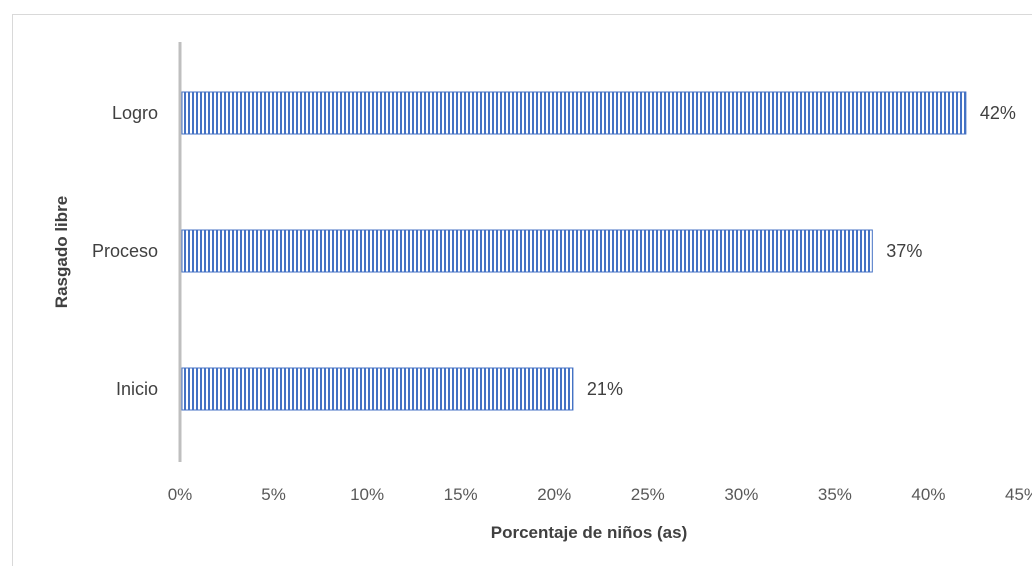 The height and width of the screenshot is (566, 1032). Describe the element at coordinates (1018, 494) in the screenshot. I see `x-tick-label: 45%` at that location.